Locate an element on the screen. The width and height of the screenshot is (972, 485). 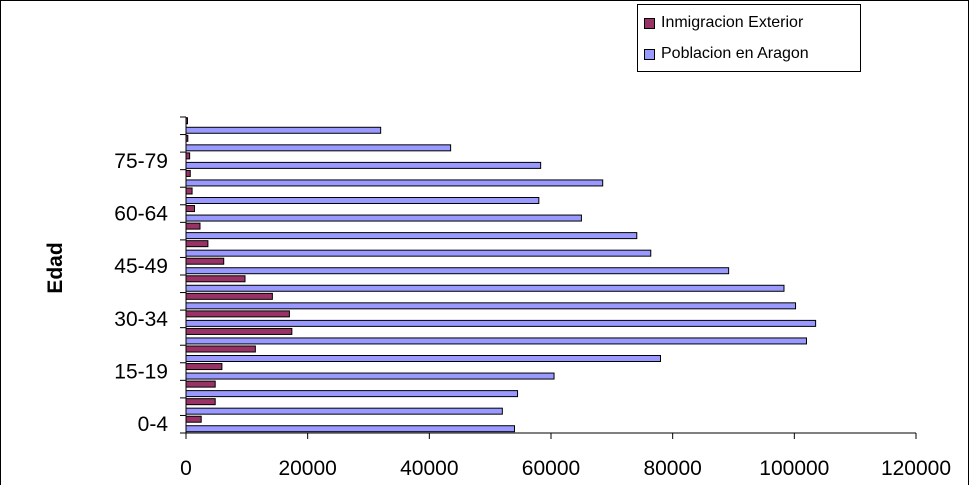
y-tick-label-75-79: 75-79 is located at coordinates (141, 161).